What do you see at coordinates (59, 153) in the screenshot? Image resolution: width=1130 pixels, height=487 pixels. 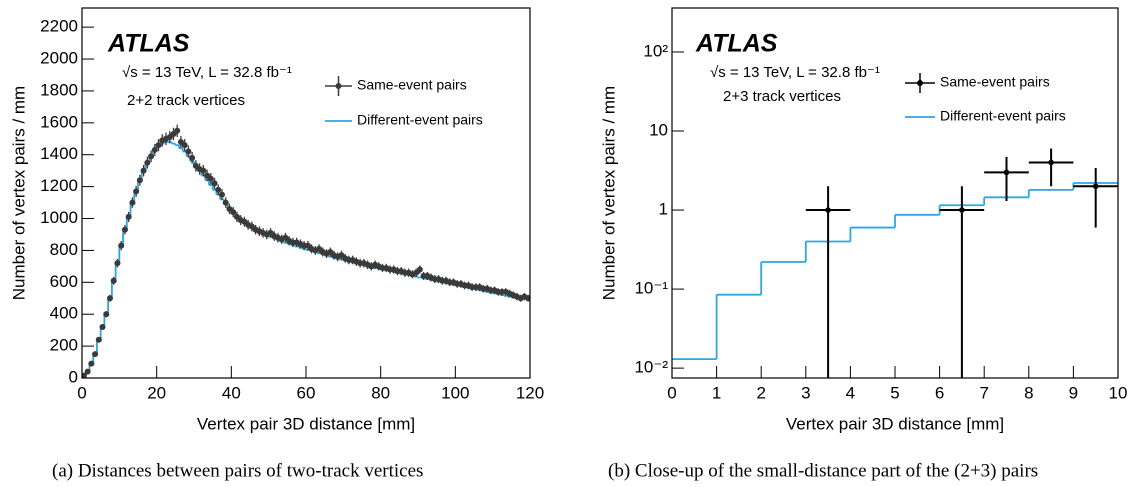 I see `y-tick-label: 1400` at bounding box center [59, 153].